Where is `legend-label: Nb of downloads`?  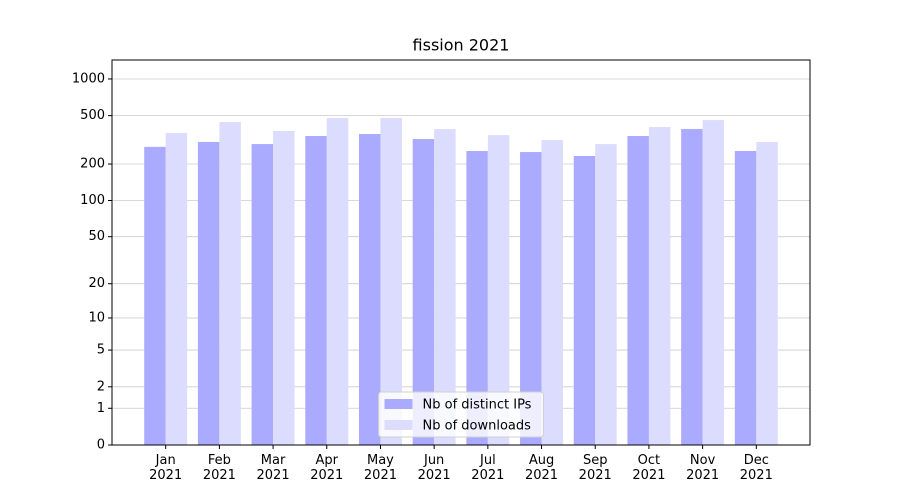
legend-label: Nb of downloads is located at coordinates (477, 426).